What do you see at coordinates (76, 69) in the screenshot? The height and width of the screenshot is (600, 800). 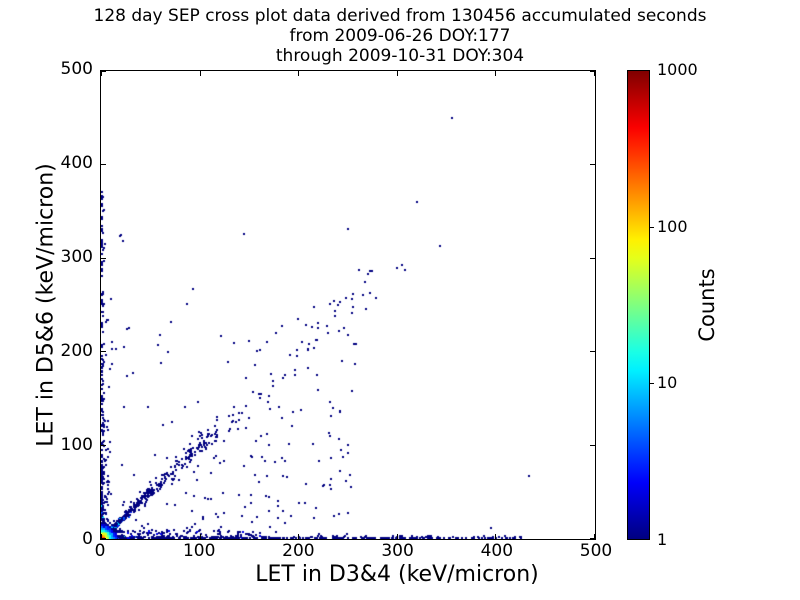 I see `y-tick-label: 500` at bounding box center [76, 69].